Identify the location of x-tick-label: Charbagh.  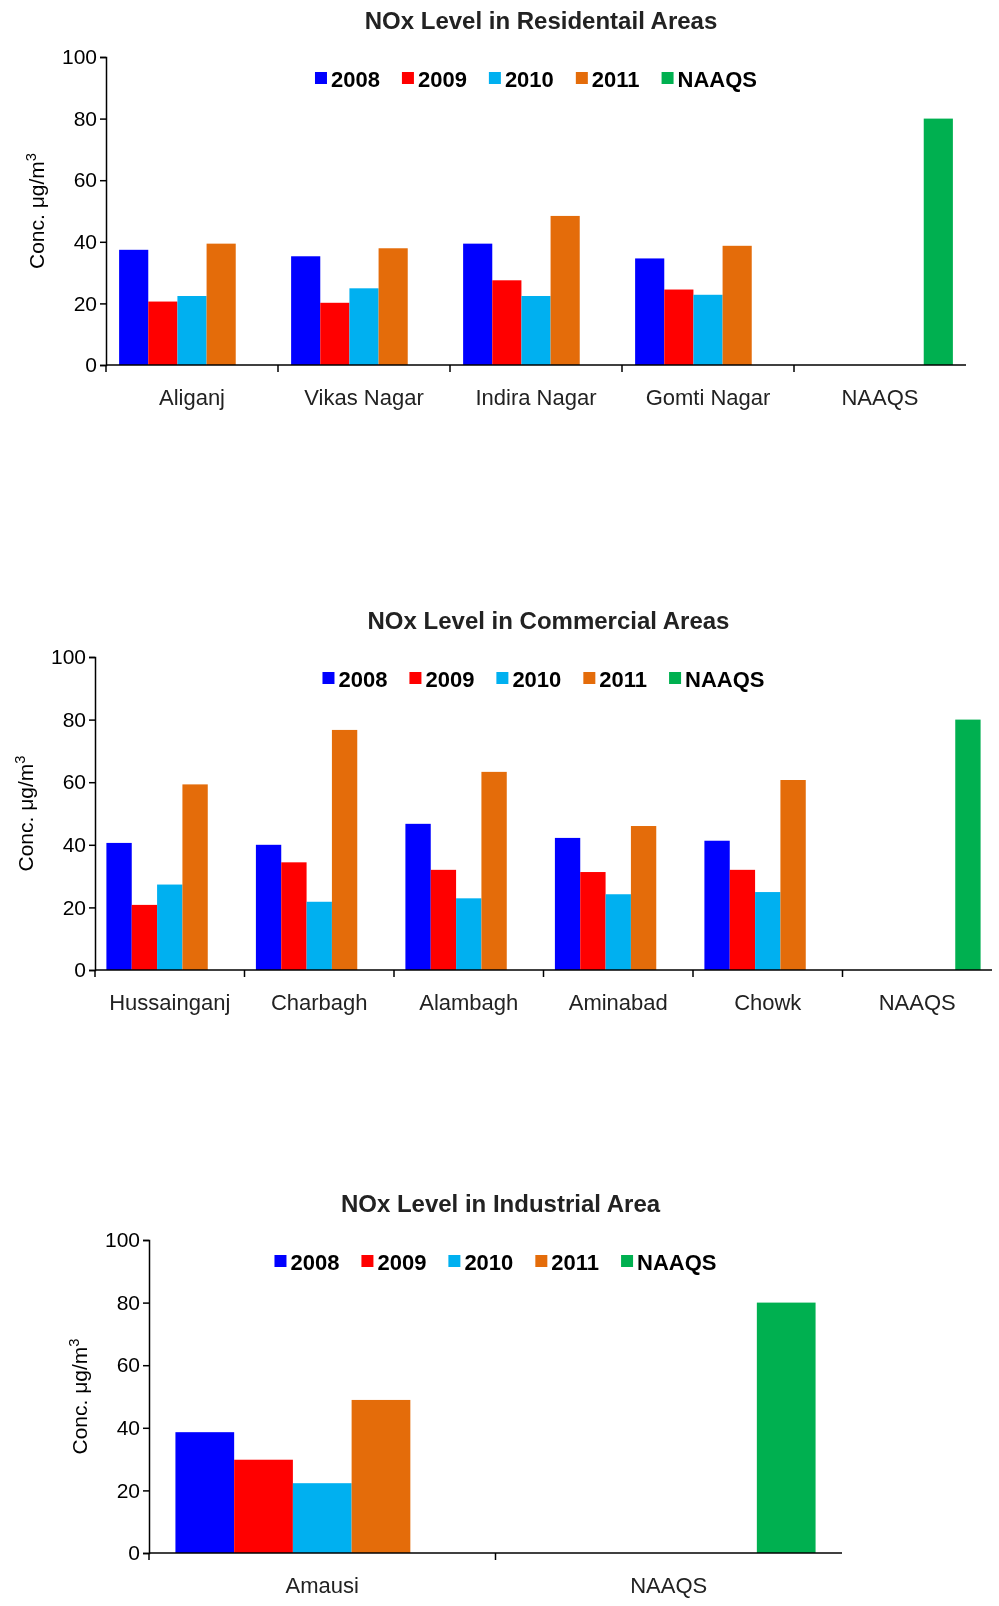
(319, 1002).